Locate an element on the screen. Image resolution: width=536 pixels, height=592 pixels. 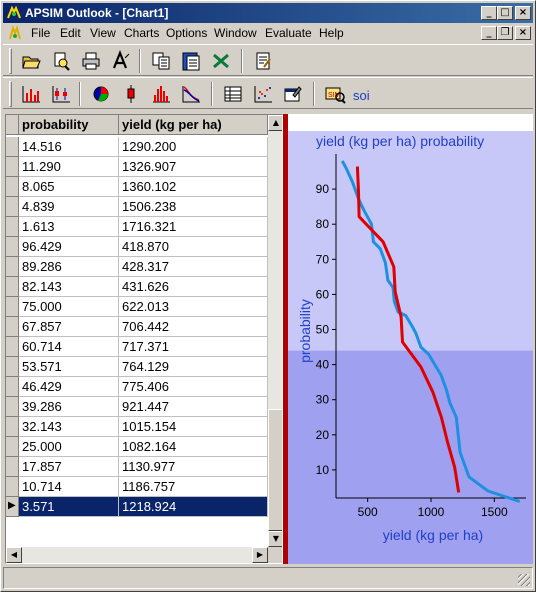
table-row: 4.839 1506.238 is located at coordinates (137, 207).